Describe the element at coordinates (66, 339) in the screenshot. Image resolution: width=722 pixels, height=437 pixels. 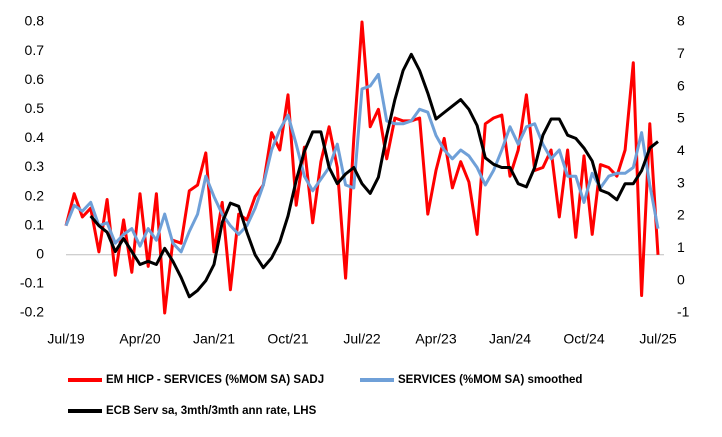
I see `x-tick-label: Jul/19` at that location.